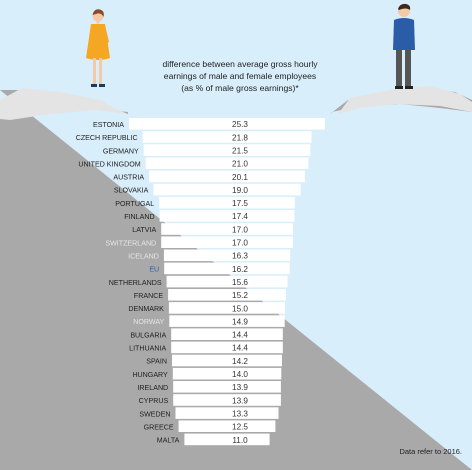 The height and width of the screenshot is (470, 472). Describe the element at coordinates (108, 125) in the screenshot. I see `category-label: ESTONIA` at that location.